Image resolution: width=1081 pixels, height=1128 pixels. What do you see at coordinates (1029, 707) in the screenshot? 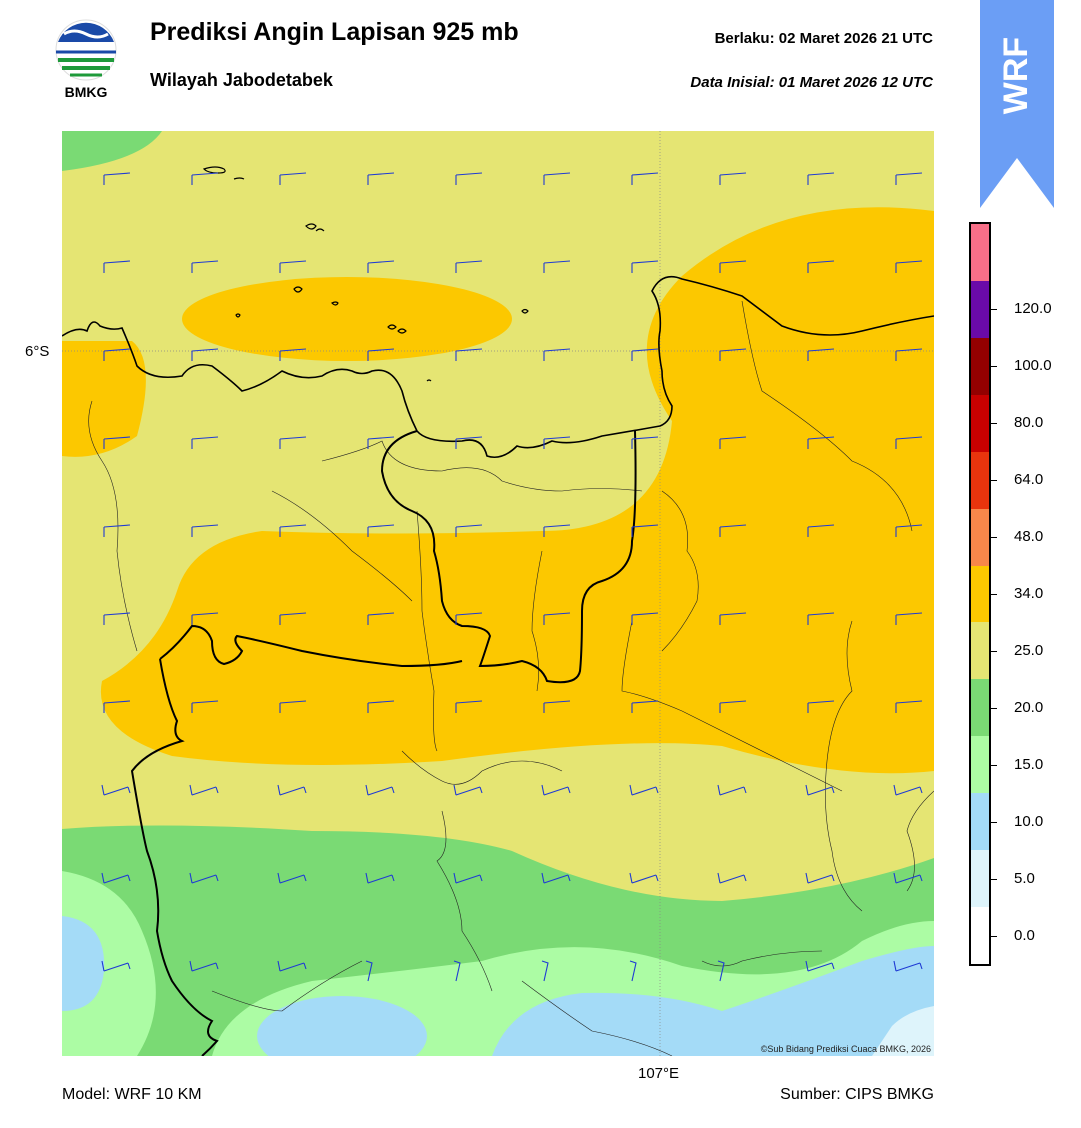
I see `colorbar-tick-label: 20.0` at bounding box center [1029, 707].